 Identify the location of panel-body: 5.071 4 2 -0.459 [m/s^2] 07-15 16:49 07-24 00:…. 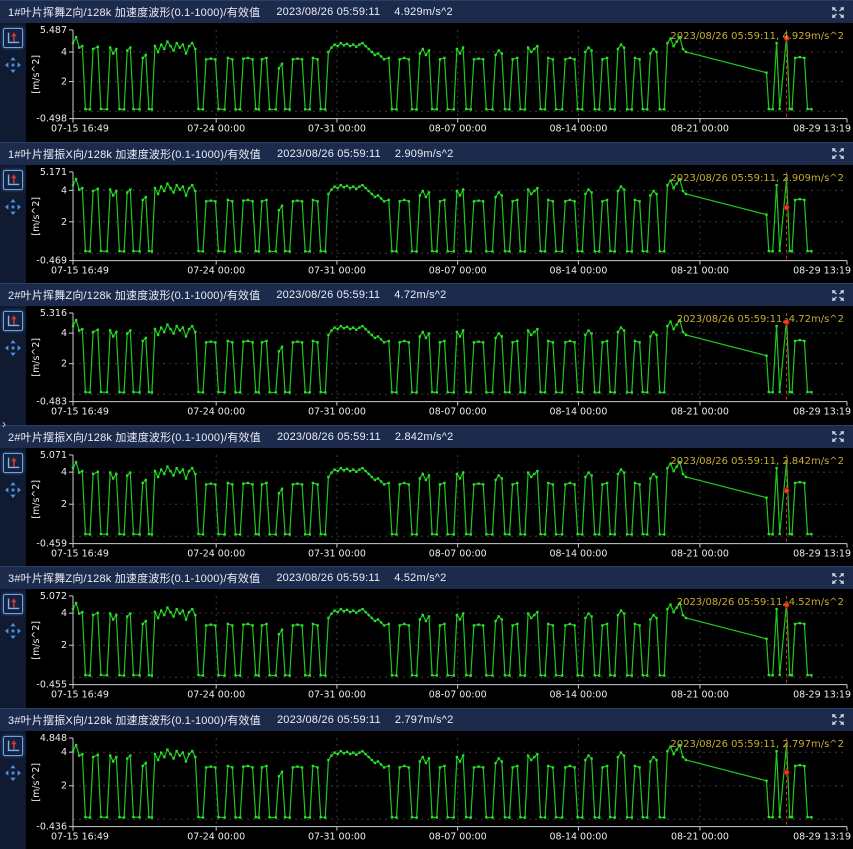
(426, 507).